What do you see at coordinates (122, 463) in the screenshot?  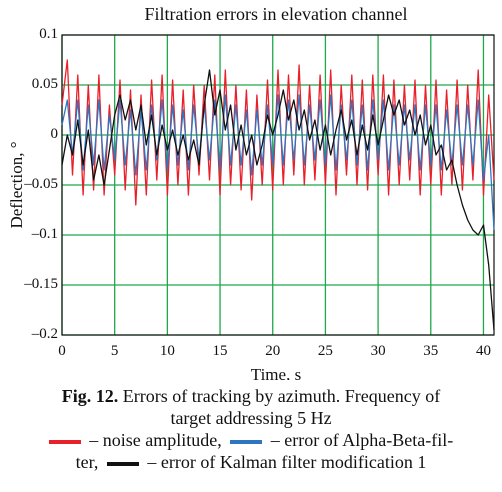 I see `legend-swatch-kalman` at bounding box center [122, 463].